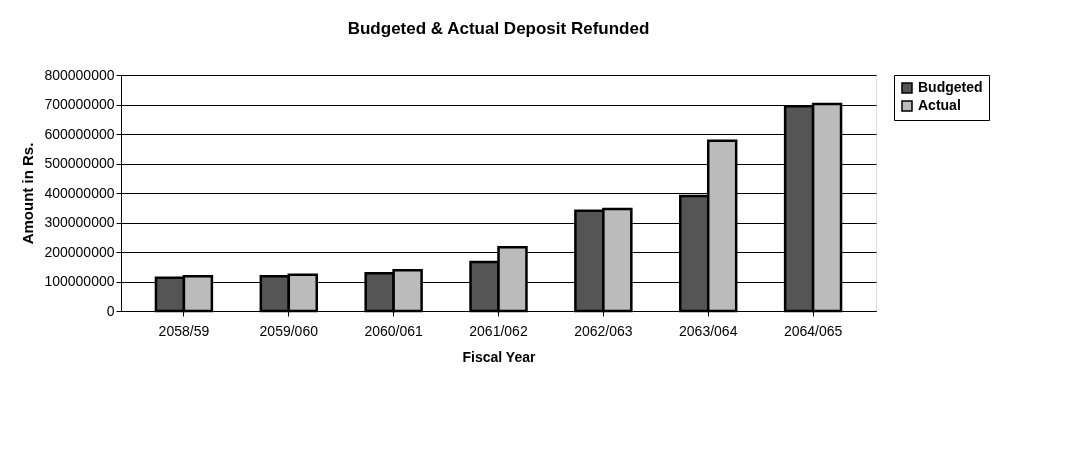 Image resolution: width=1085 pixels, height=473 pixels. Describe the element at coordinates (79, 74) in the screenshot. I see `y-tick-label: 800000000` at that location.